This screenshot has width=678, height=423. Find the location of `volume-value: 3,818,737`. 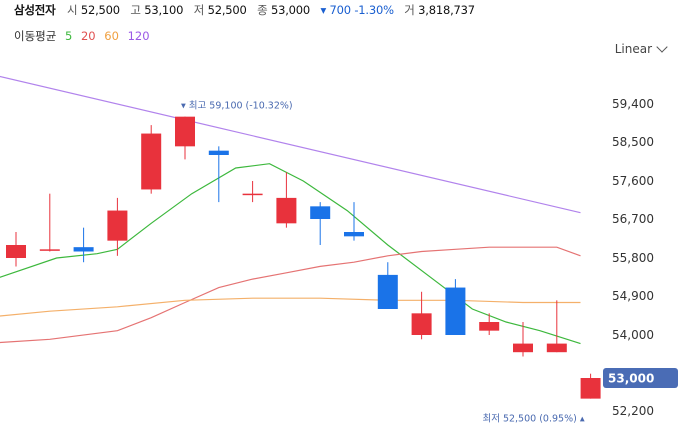

volume-value: 3,818,737 is located at coordinates (446, 10).